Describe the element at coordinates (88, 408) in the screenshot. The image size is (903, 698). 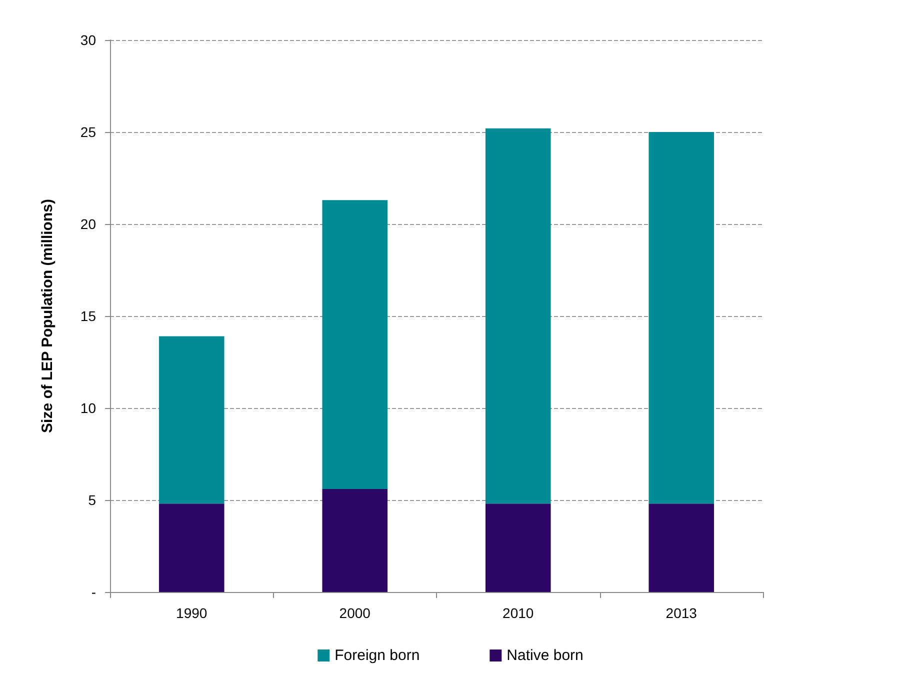
I see `y-tick-label: 10` at that location.